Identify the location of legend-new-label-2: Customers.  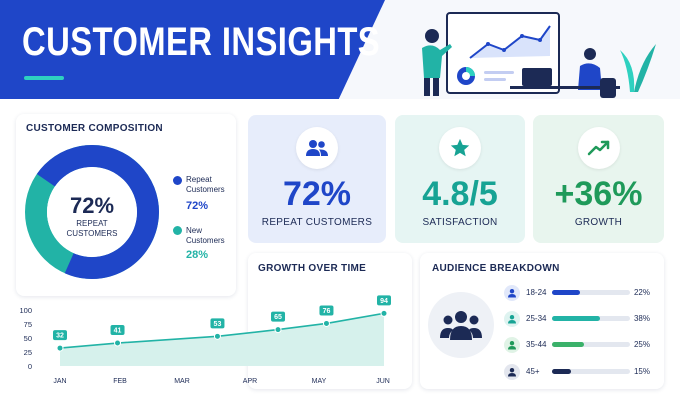
(205, 240).